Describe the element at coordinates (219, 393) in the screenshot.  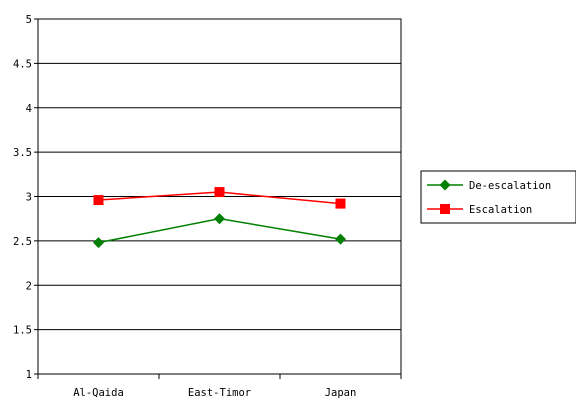
I see `x-tick-label: East-Timor` at that location.